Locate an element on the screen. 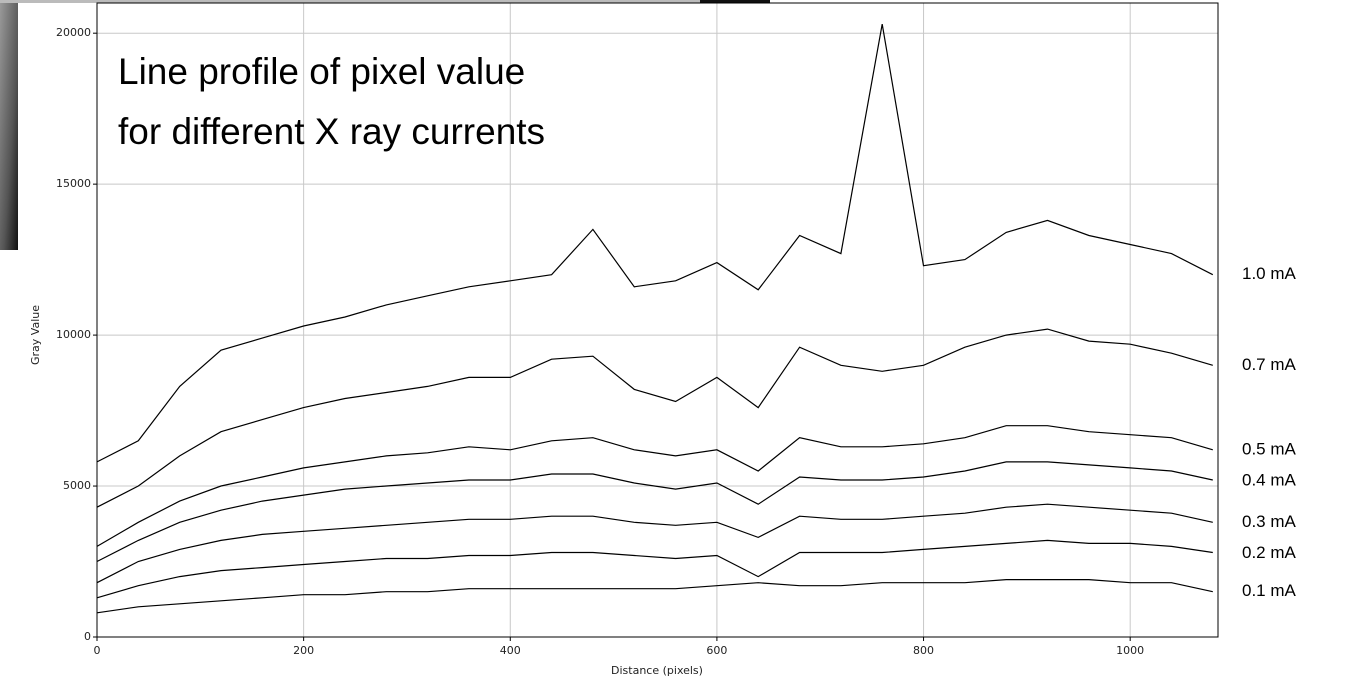 The image size is (1350, 680). image-edge is located at coordinates (385, 1).